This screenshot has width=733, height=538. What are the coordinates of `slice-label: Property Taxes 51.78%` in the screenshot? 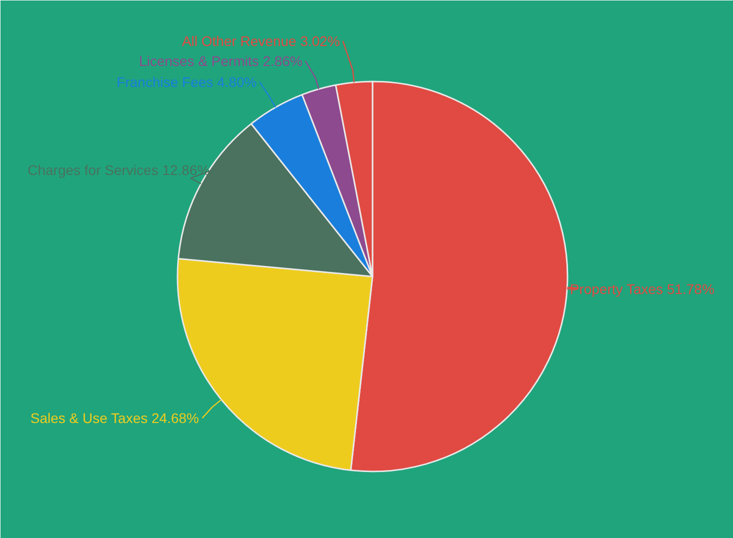 It's located at (642, 289).